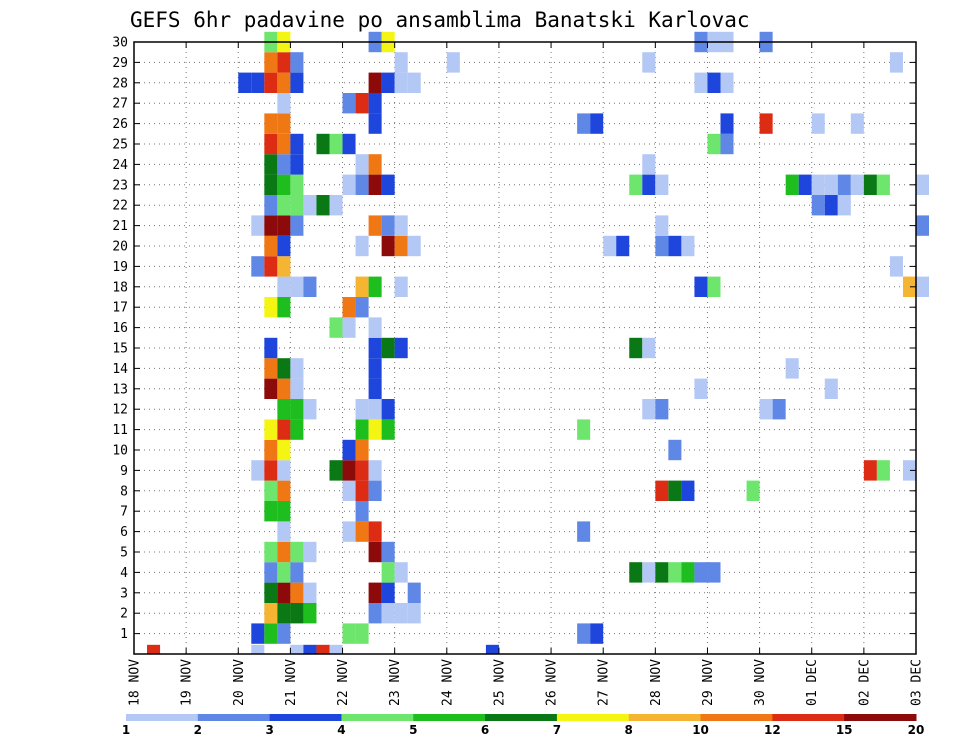 Image resolution: width=960 pixels, height=742 pixels. I want to click on legend-label: 1, so click(126, 730).